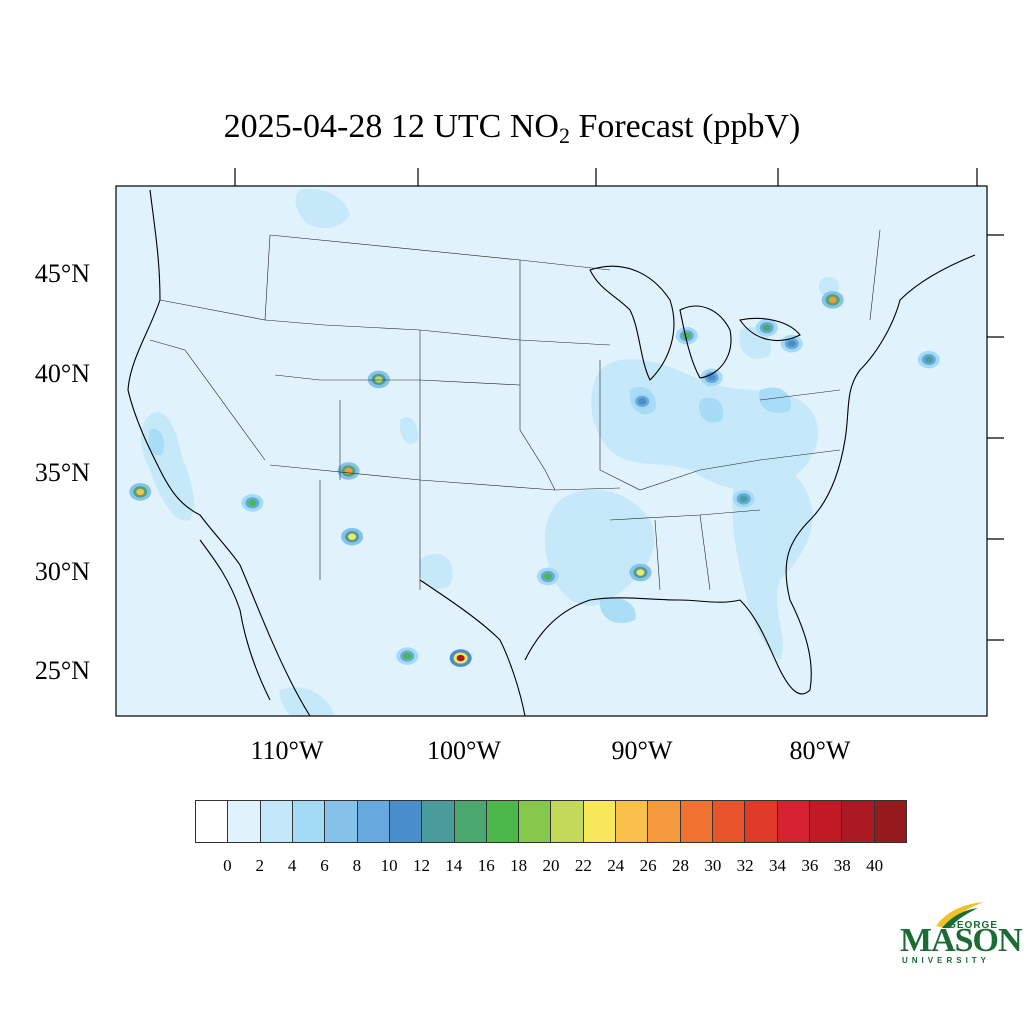  What do you see at coordinates (606, 177) in the screenshot?
I see `top-ticks` at bounding box center [606, 177].